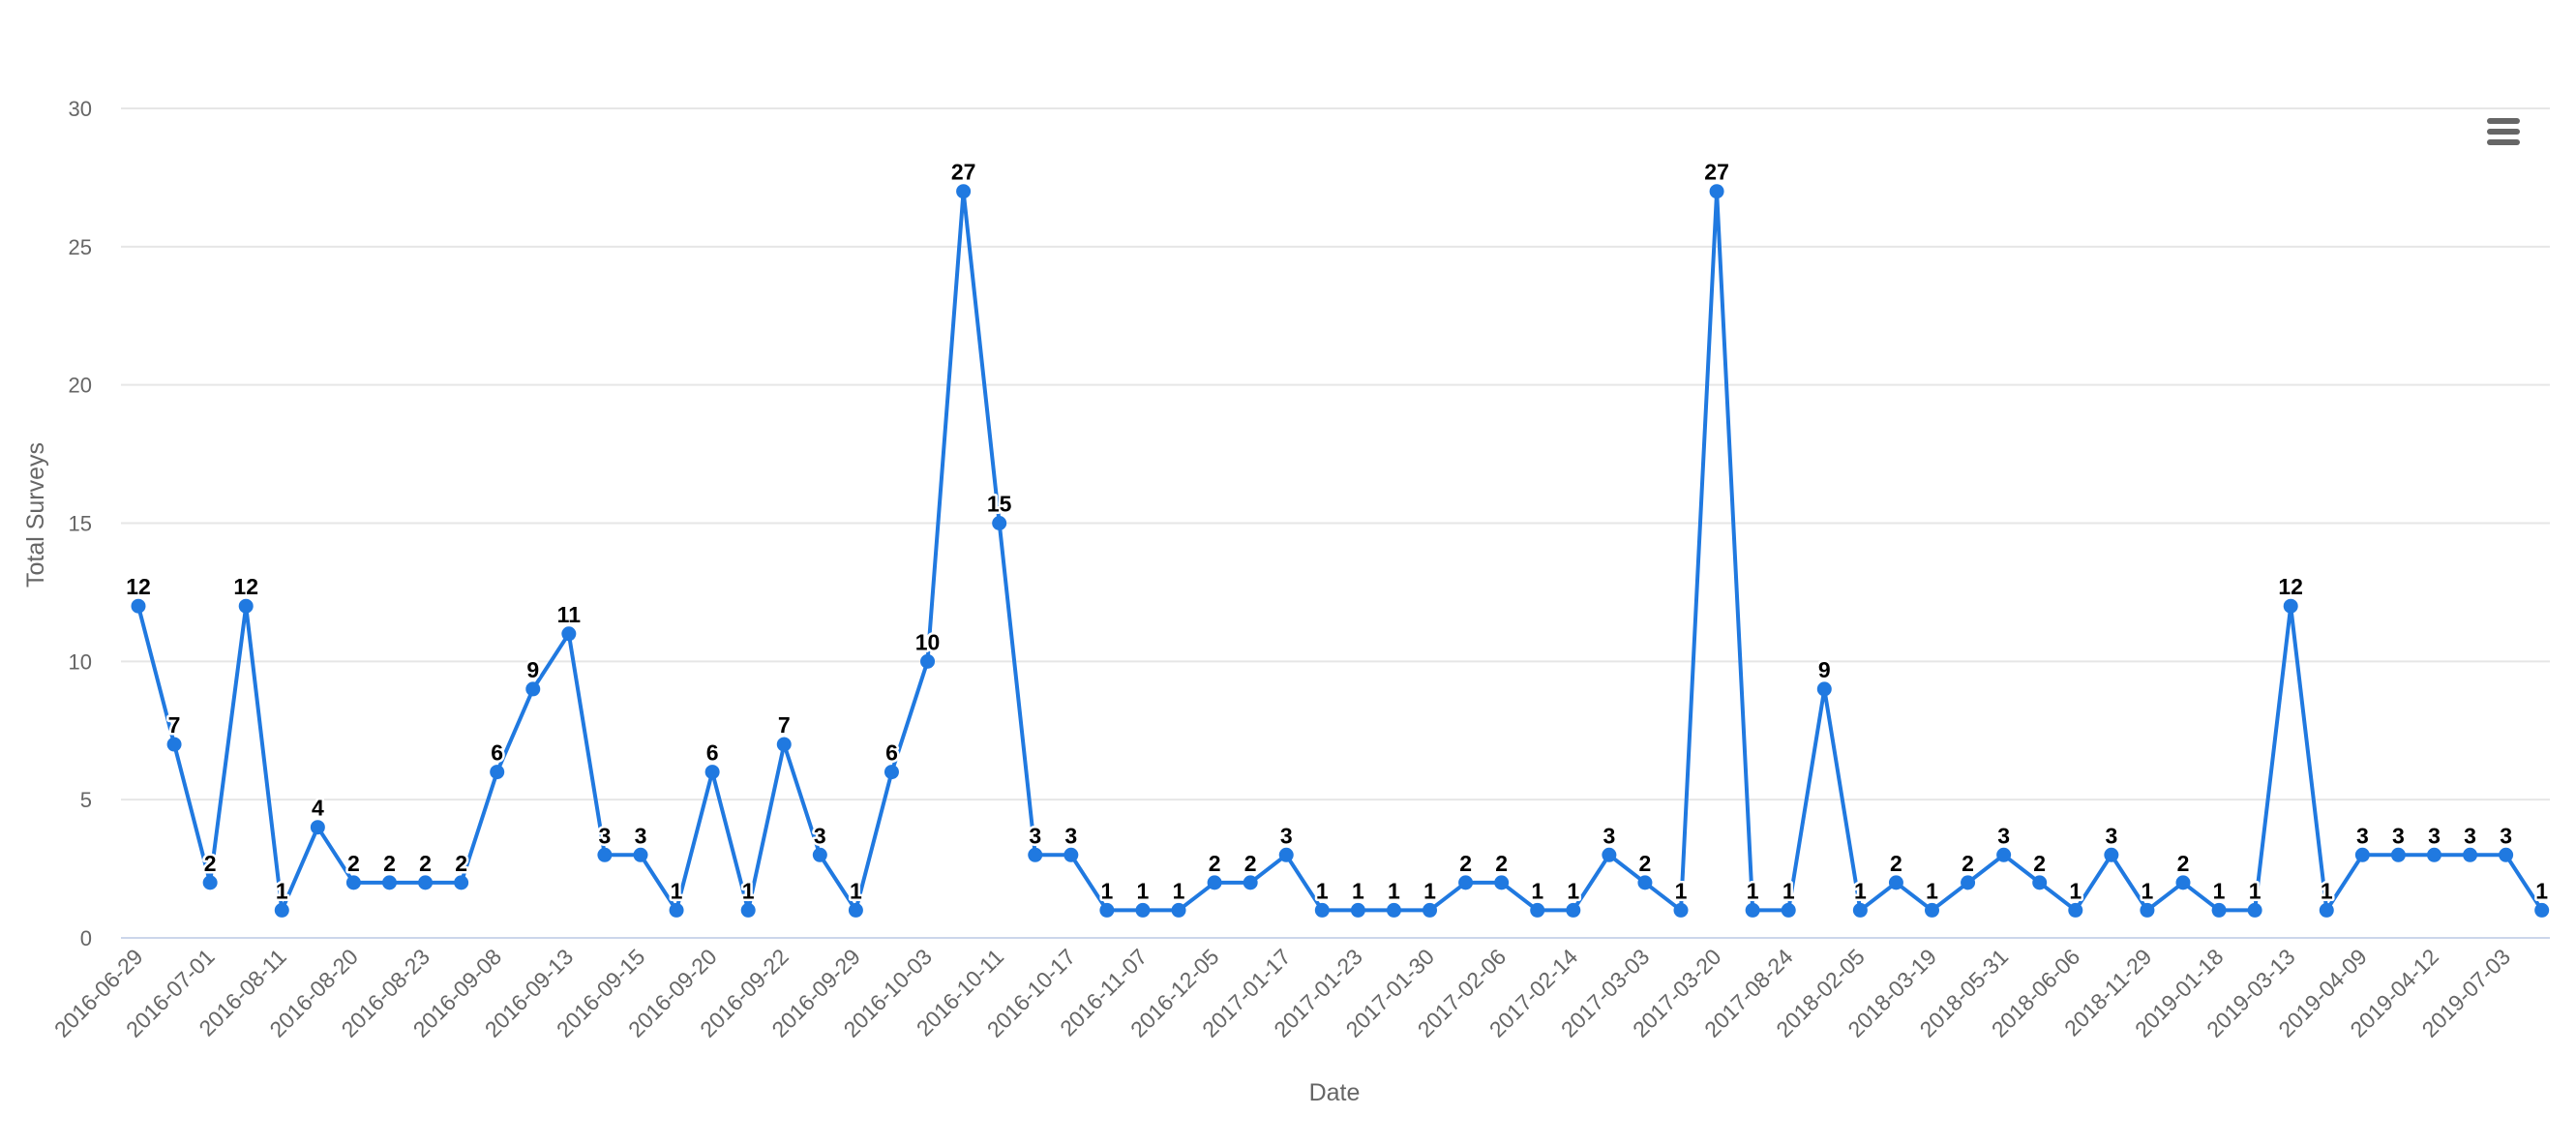 The image size is (2576, 1146). I want to click on y-tick-label: 15, so click(80, 524).